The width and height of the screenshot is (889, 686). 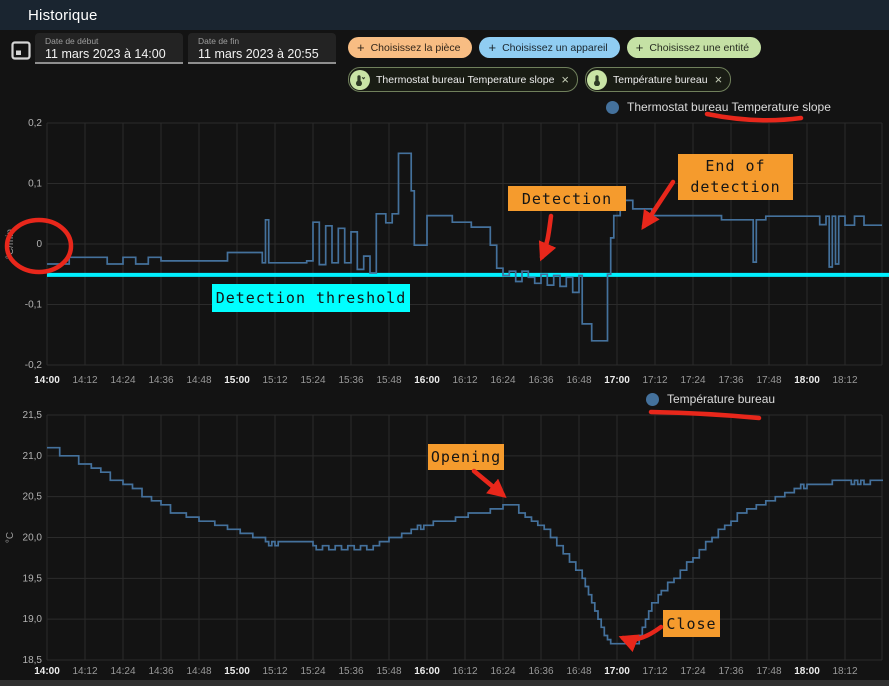 What do you see at coordinates (735, 177) in the screenshot?
I see `end-of-detection-annotation: End of detection` at bounding box center [735, 177].